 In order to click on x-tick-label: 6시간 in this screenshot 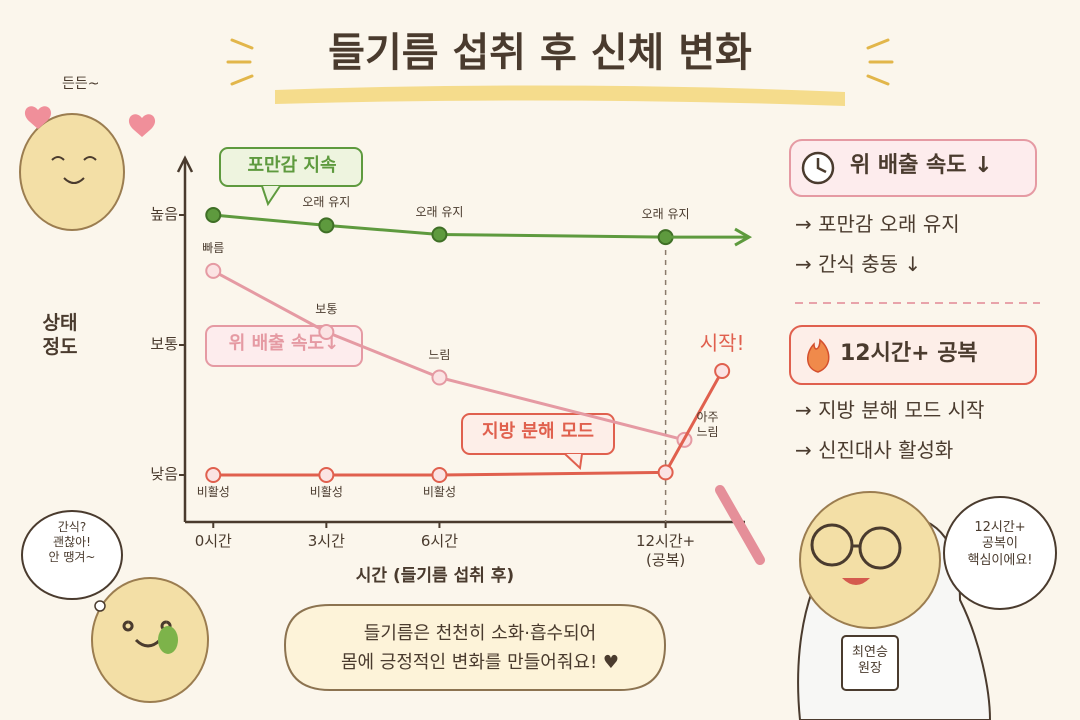, I will do `click(439, 541)`.